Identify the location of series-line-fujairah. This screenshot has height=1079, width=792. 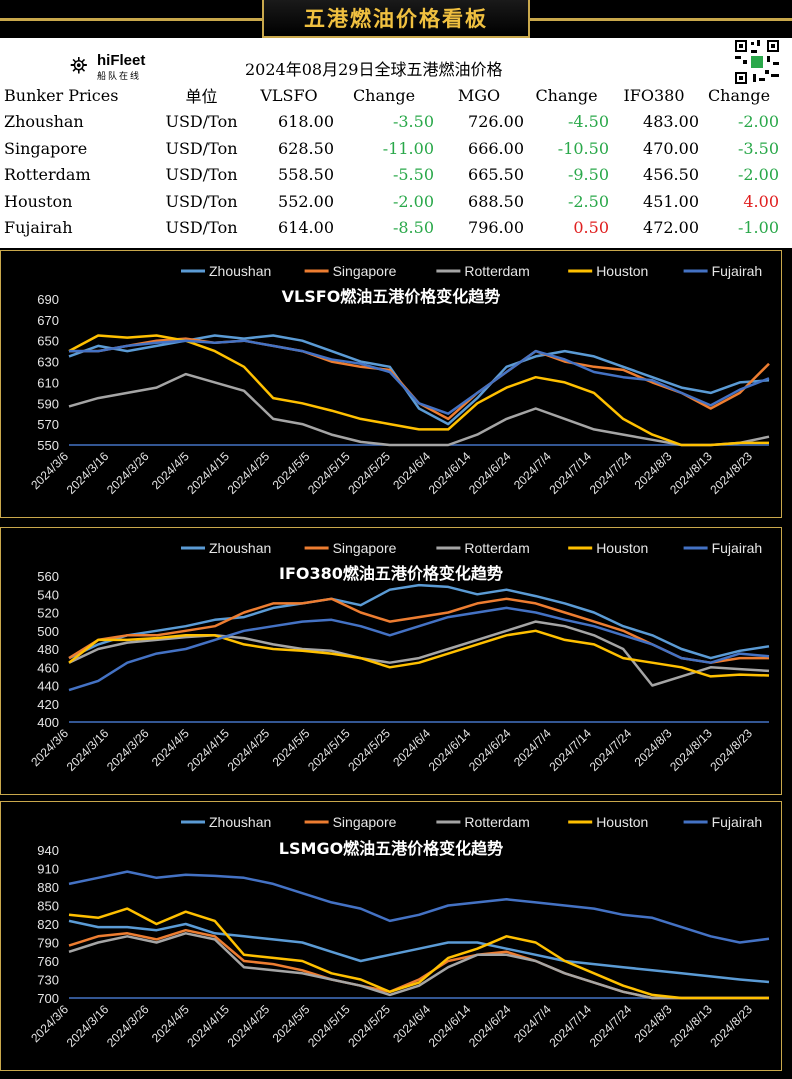
(419, 377).